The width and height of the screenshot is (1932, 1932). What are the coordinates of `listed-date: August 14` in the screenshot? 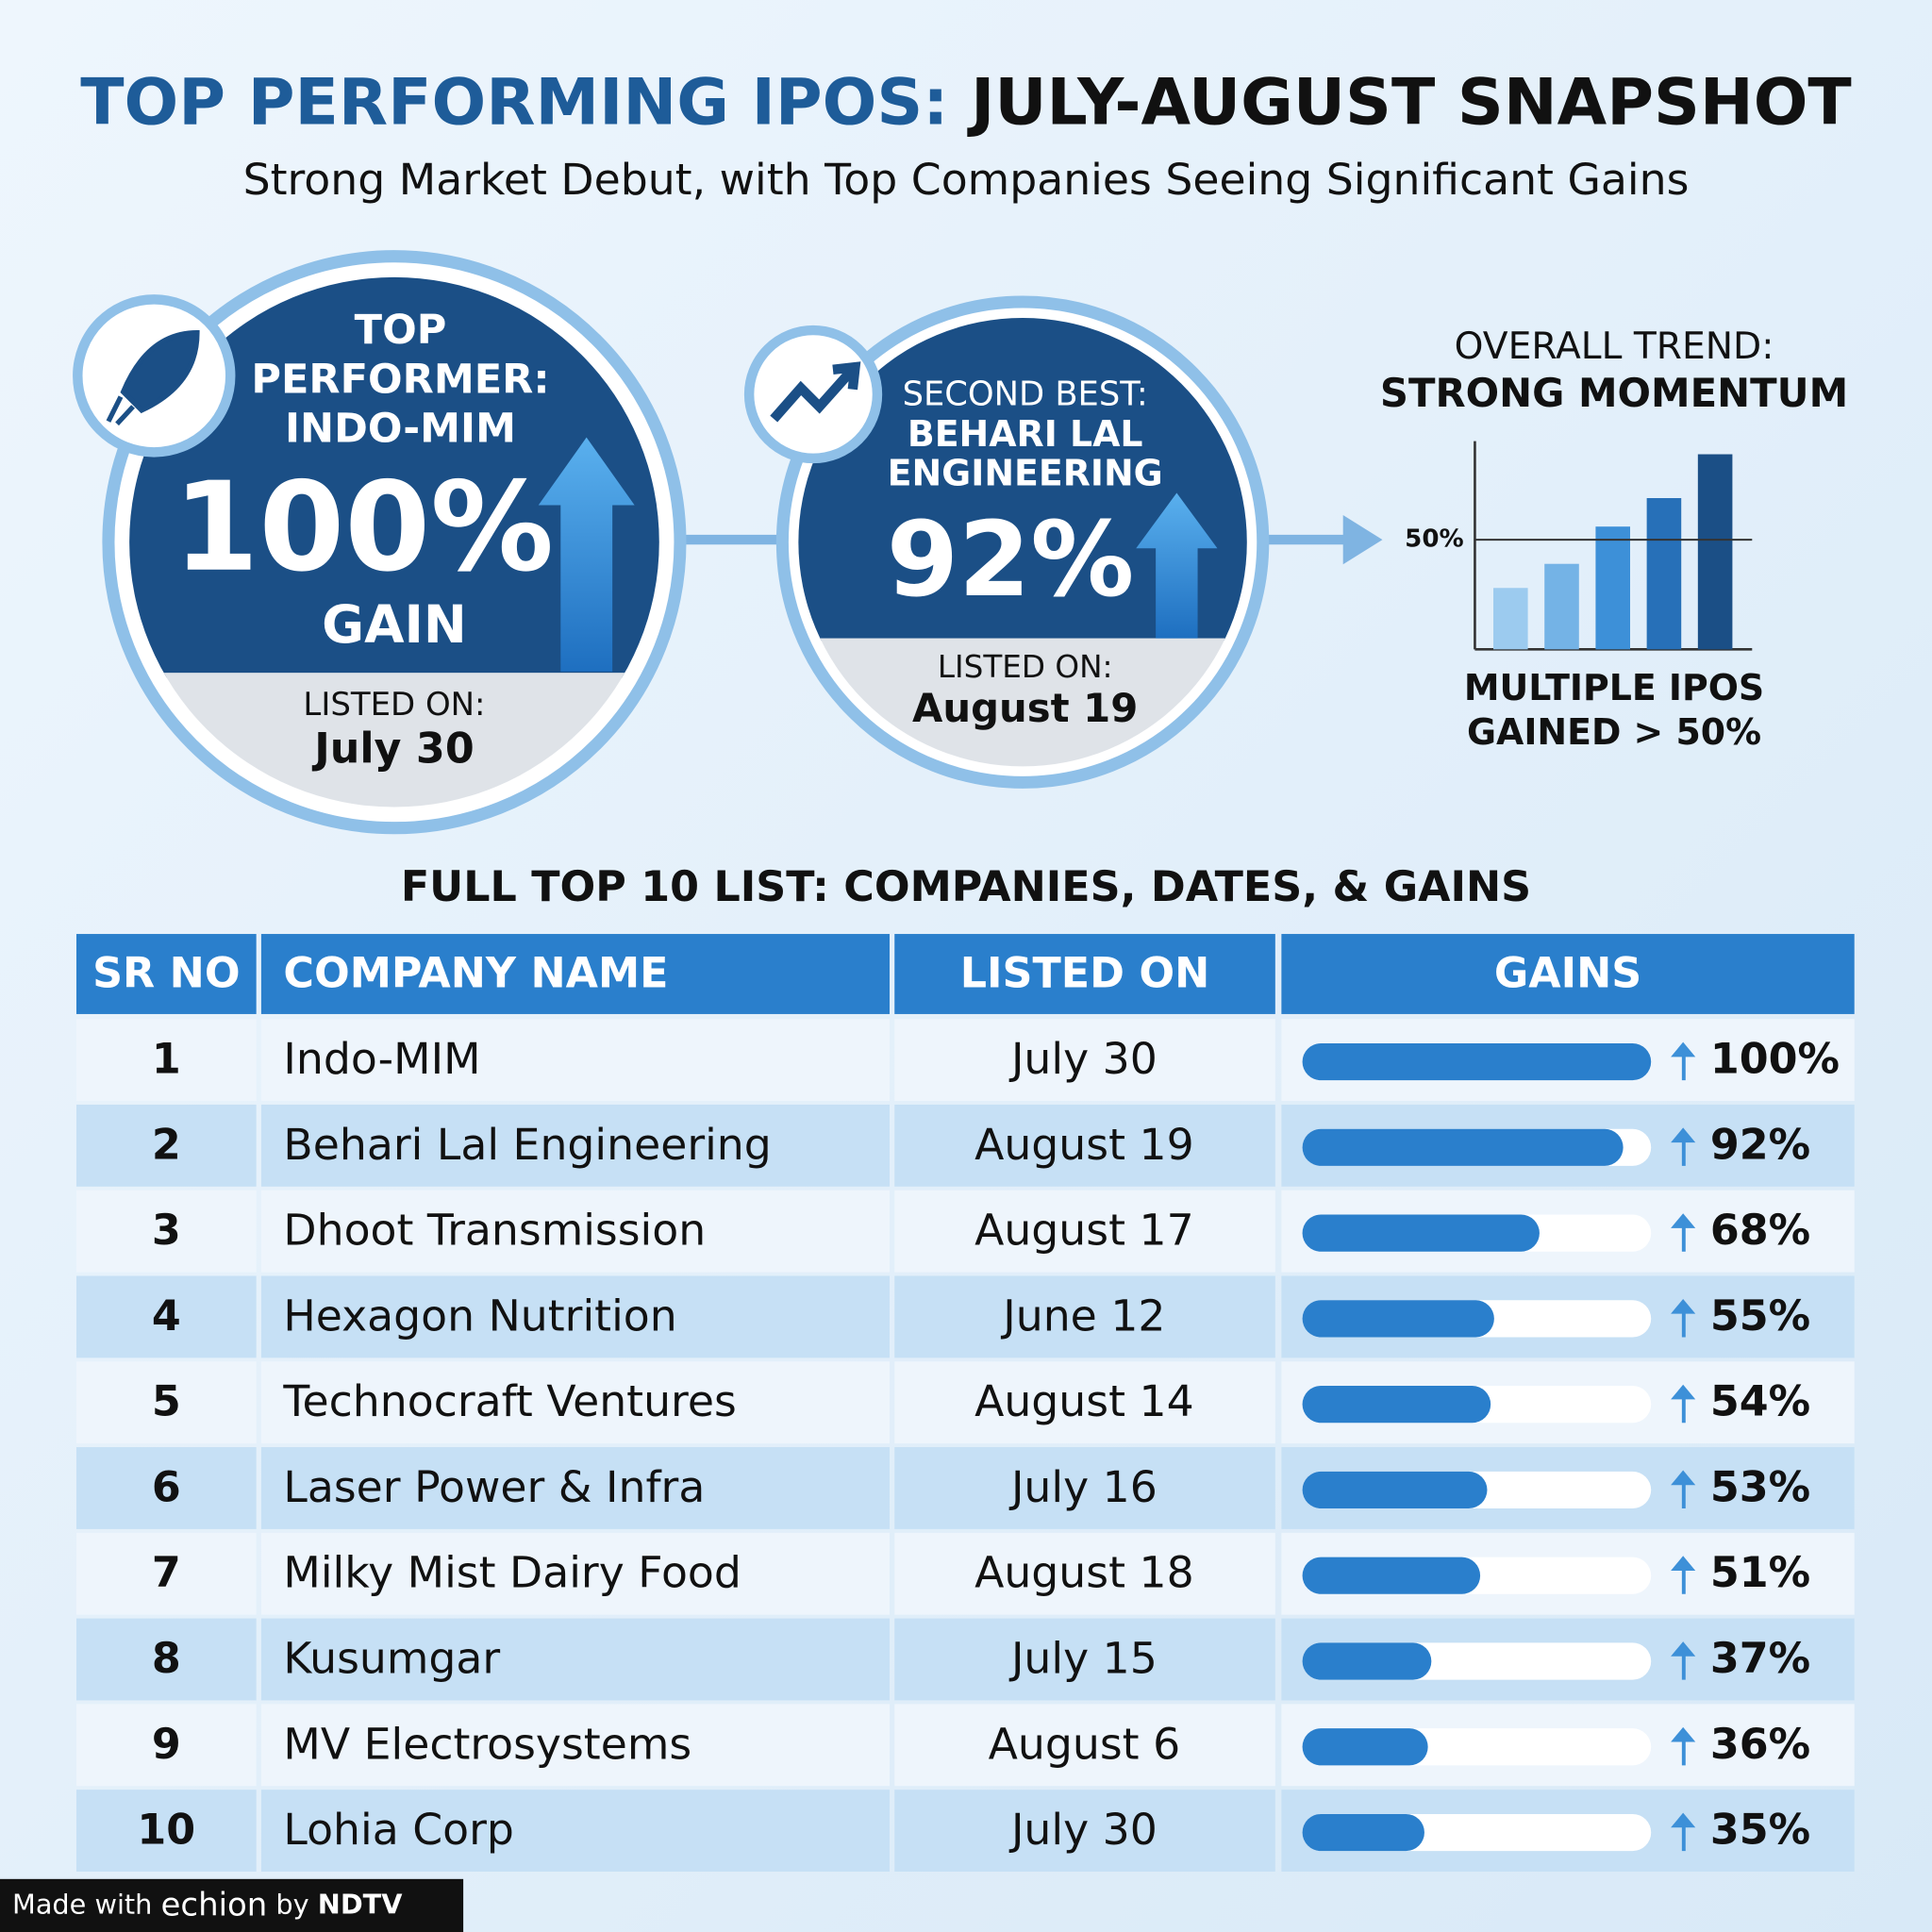 It's located at (1084, 1401).